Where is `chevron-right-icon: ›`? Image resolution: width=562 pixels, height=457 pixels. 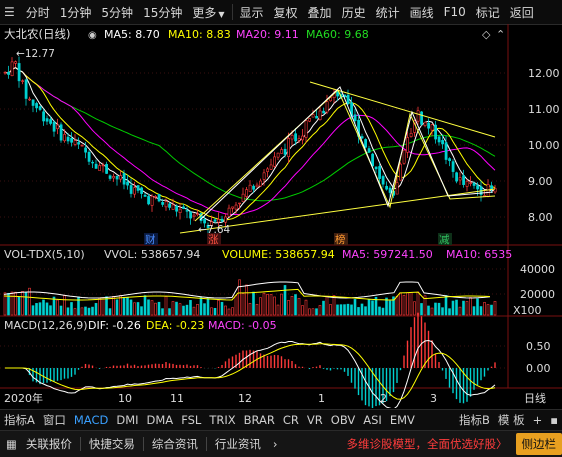 chevron-right-icon: › is located at coordinates (275, 444).